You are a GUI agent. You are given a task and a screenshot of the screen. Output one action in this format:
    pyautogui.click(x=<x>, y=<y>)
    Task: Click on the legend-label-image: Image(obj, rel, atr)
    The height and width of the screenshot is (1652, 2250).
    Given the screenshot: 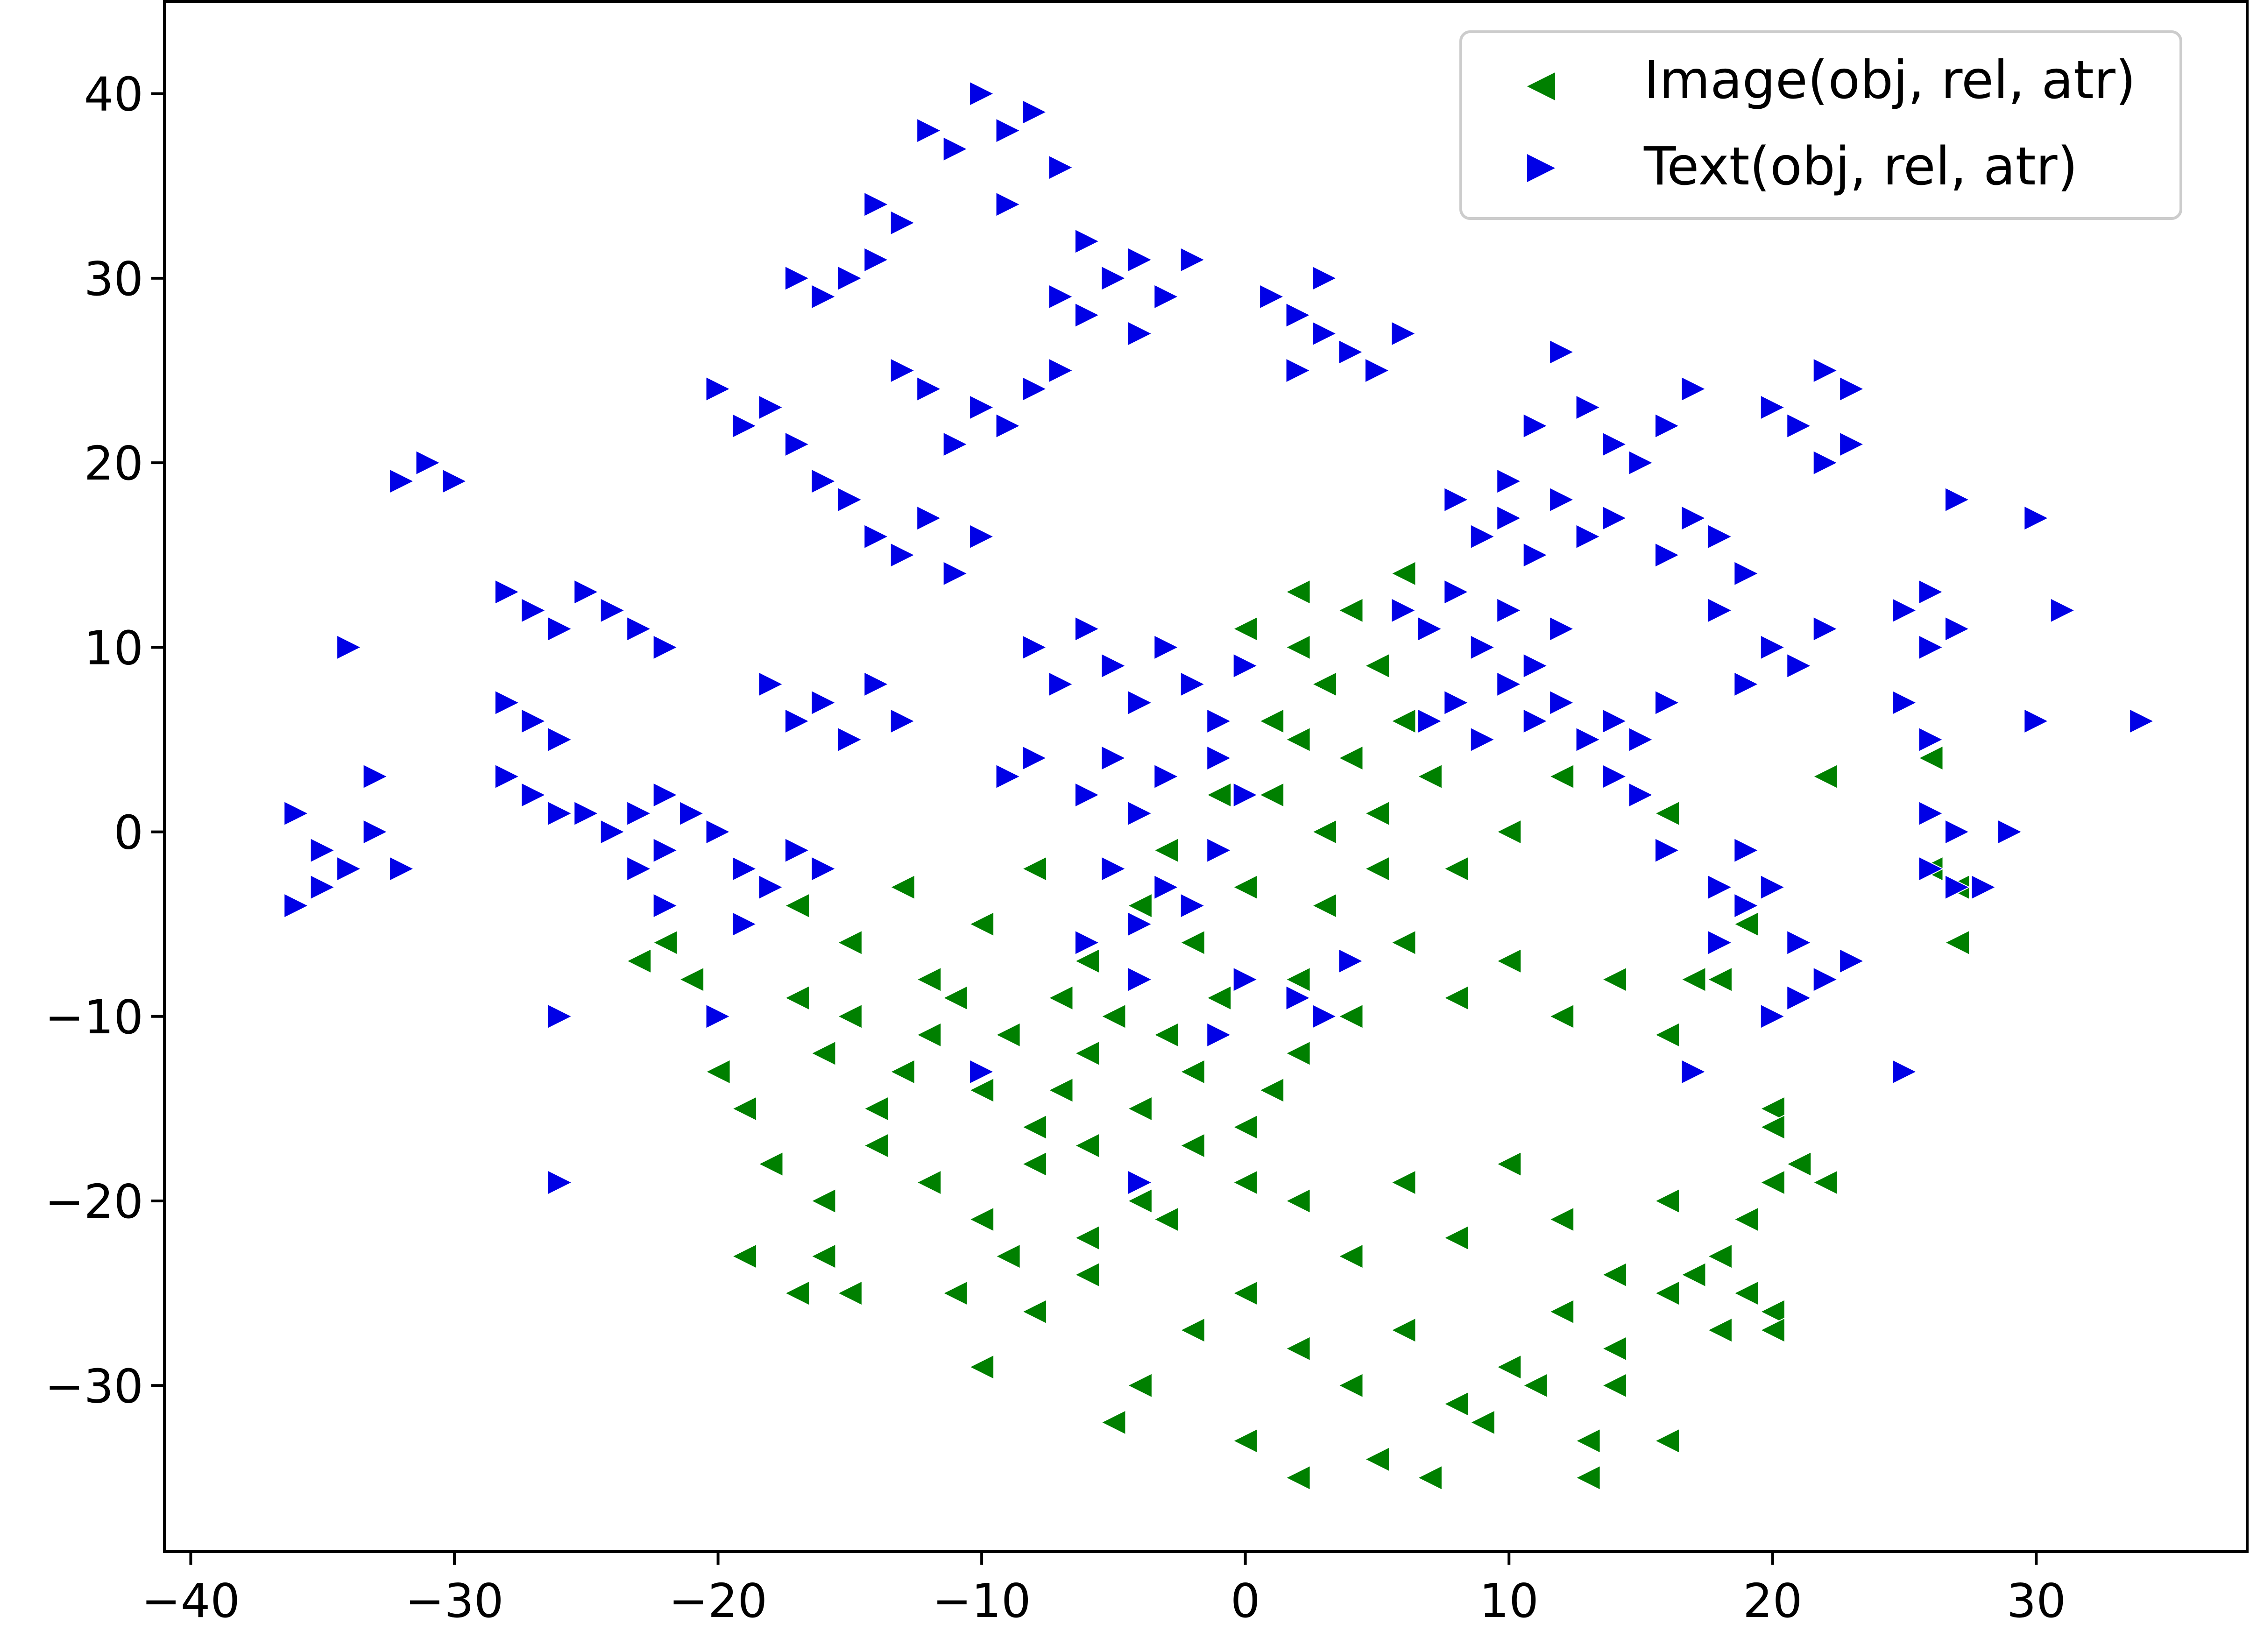 What is the action you would take?
    pyautogui.click(x=1890, y=80)
    